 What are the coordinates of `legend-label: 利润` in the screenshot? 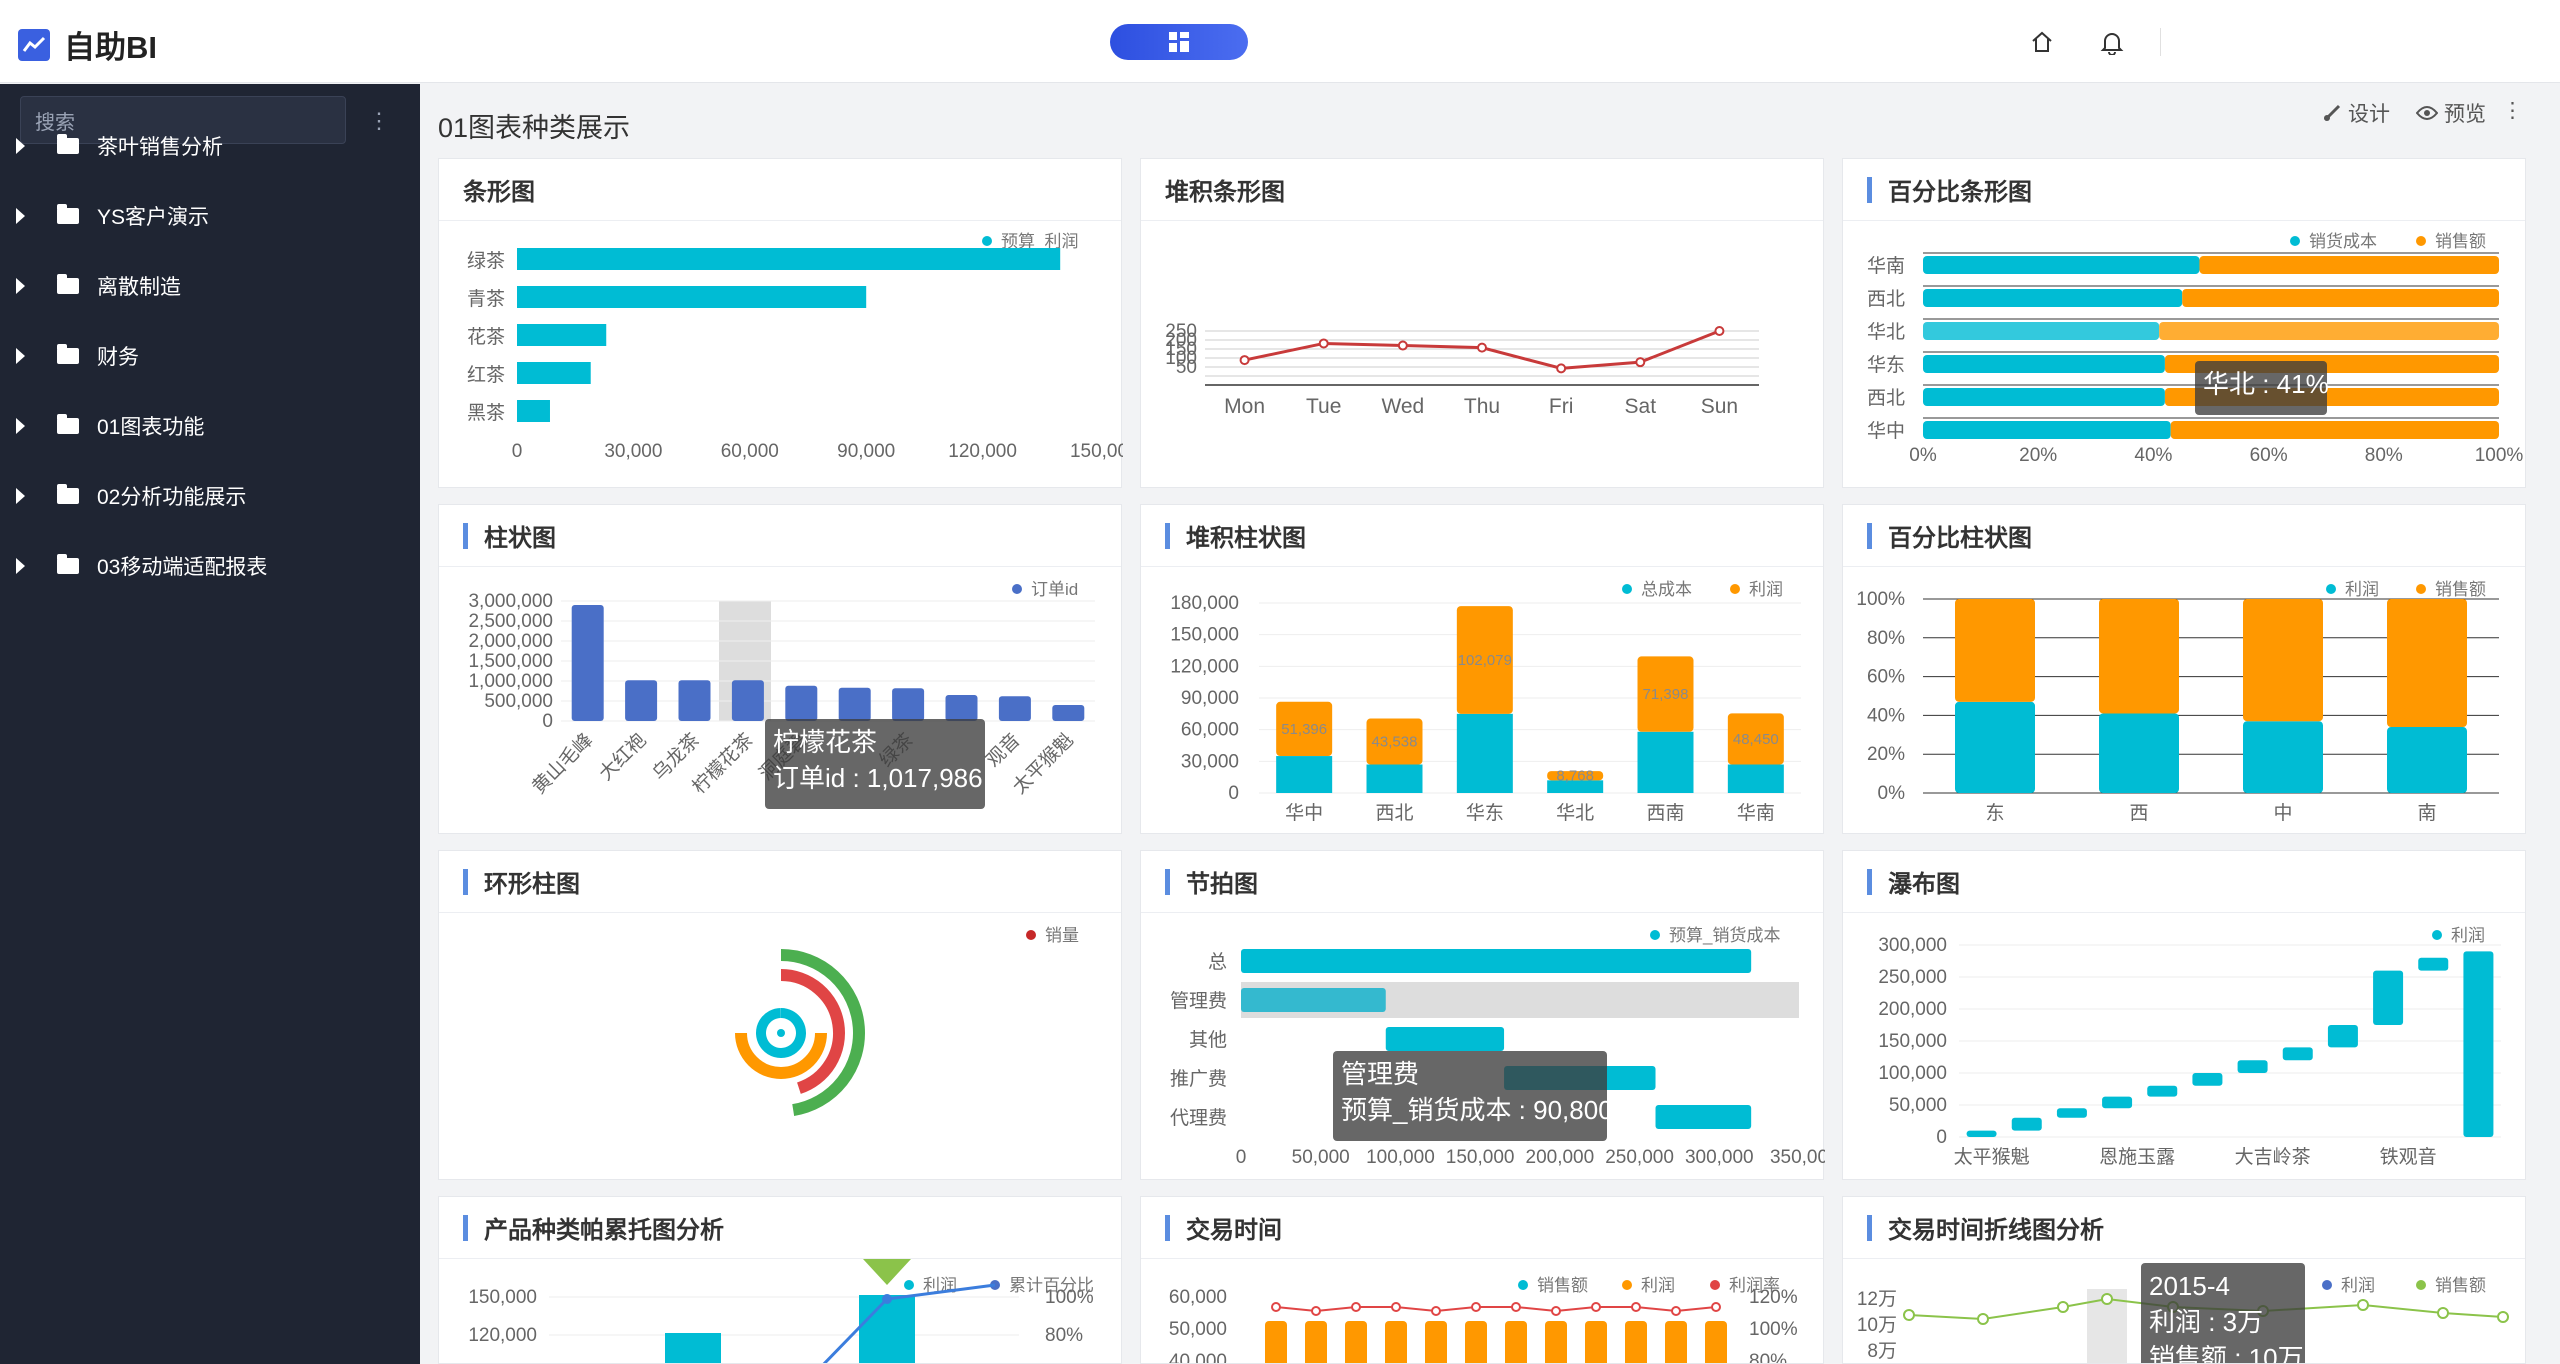 It's located at (2358, 1285).